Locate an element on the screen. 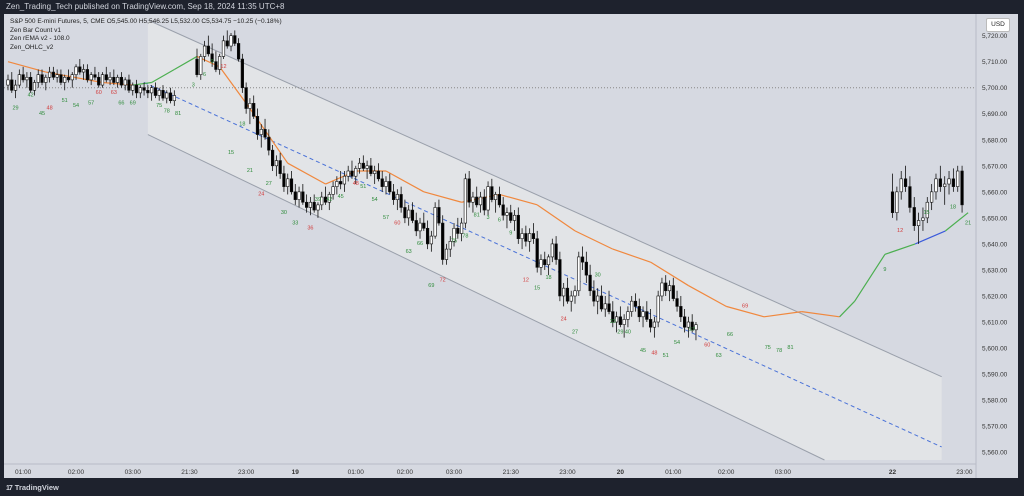 This screenshot has height=496, width=1024. price-tick-label: 5,580.00 is located at coordinates (995, 401).